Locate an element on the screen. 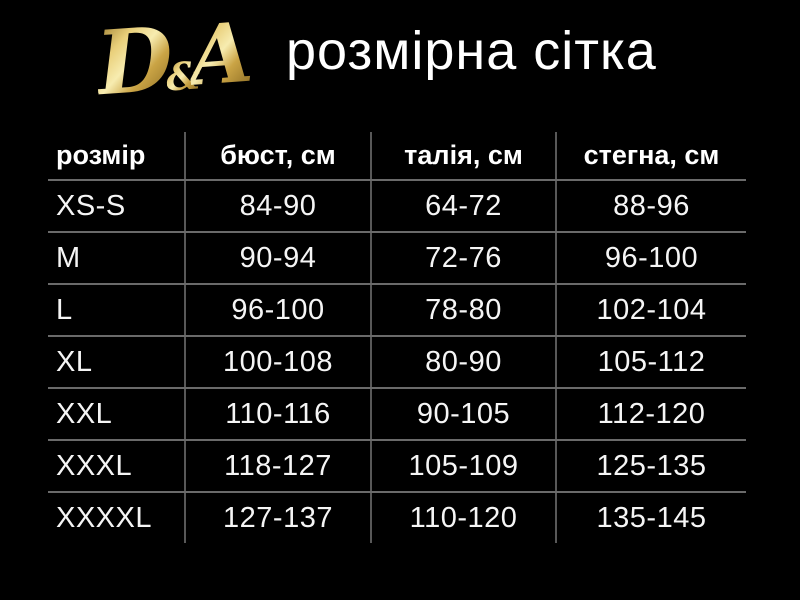 The width and height of the screenshot is (800, 600). cell-waist: 105-109 is located at coordinates (464, 466).